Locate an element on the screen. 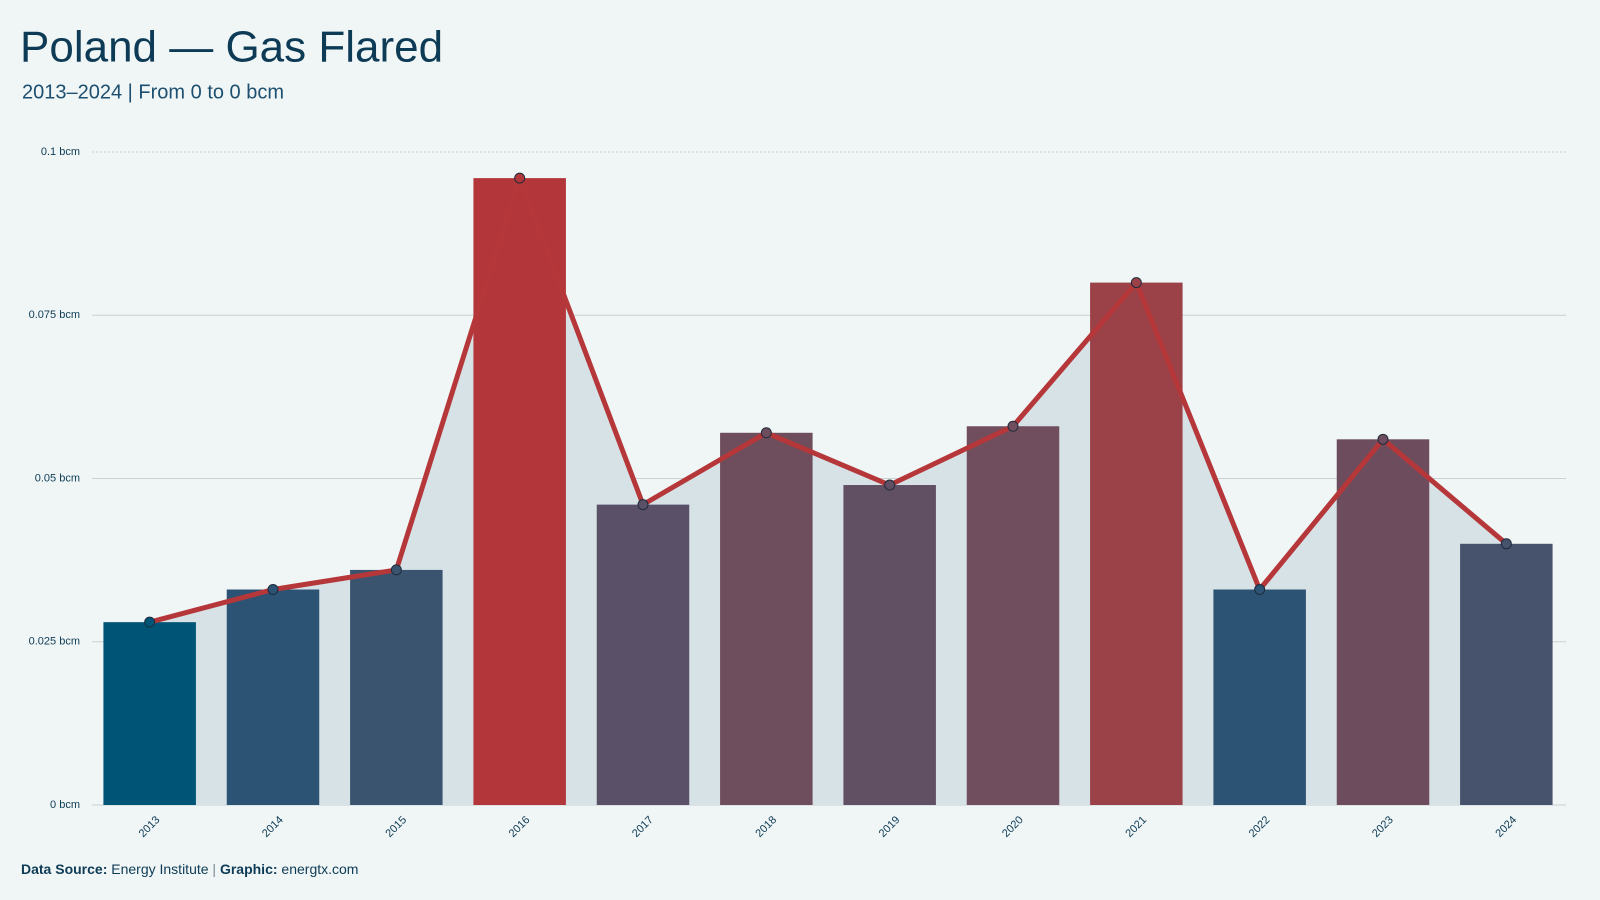  credit: energtx.com is located at coordinates (319, 869).